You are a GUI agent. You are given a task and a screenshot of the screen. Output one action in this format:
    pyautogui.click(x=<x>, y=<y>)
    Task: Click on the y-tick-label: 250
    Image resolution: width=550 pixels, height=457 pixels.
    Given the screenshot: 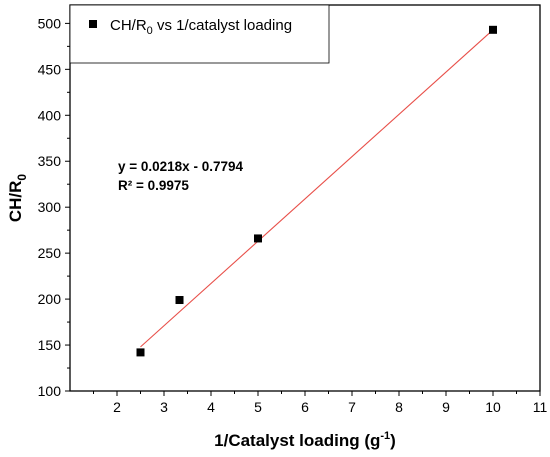 What is the action you would take?
    pyautogui.click(x=50, y=253)
    